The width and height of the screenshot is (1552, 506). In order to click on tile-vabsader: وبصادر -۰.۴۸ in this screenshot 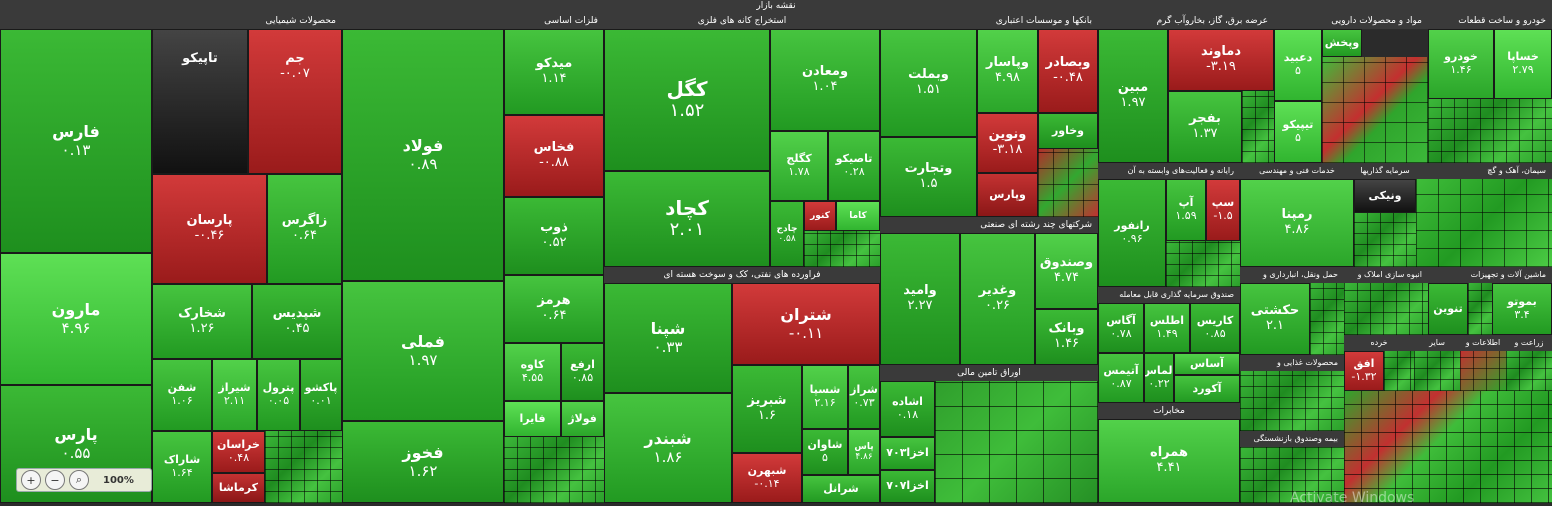, I will do `click(1068, 71)`.